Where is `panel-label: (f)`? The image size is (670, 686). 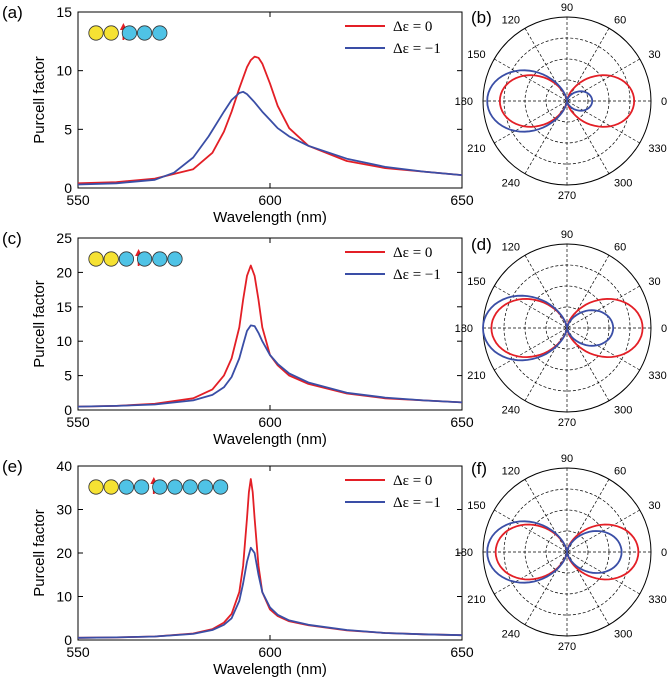 panel-label: (f) is located at coordinates (479, 468).